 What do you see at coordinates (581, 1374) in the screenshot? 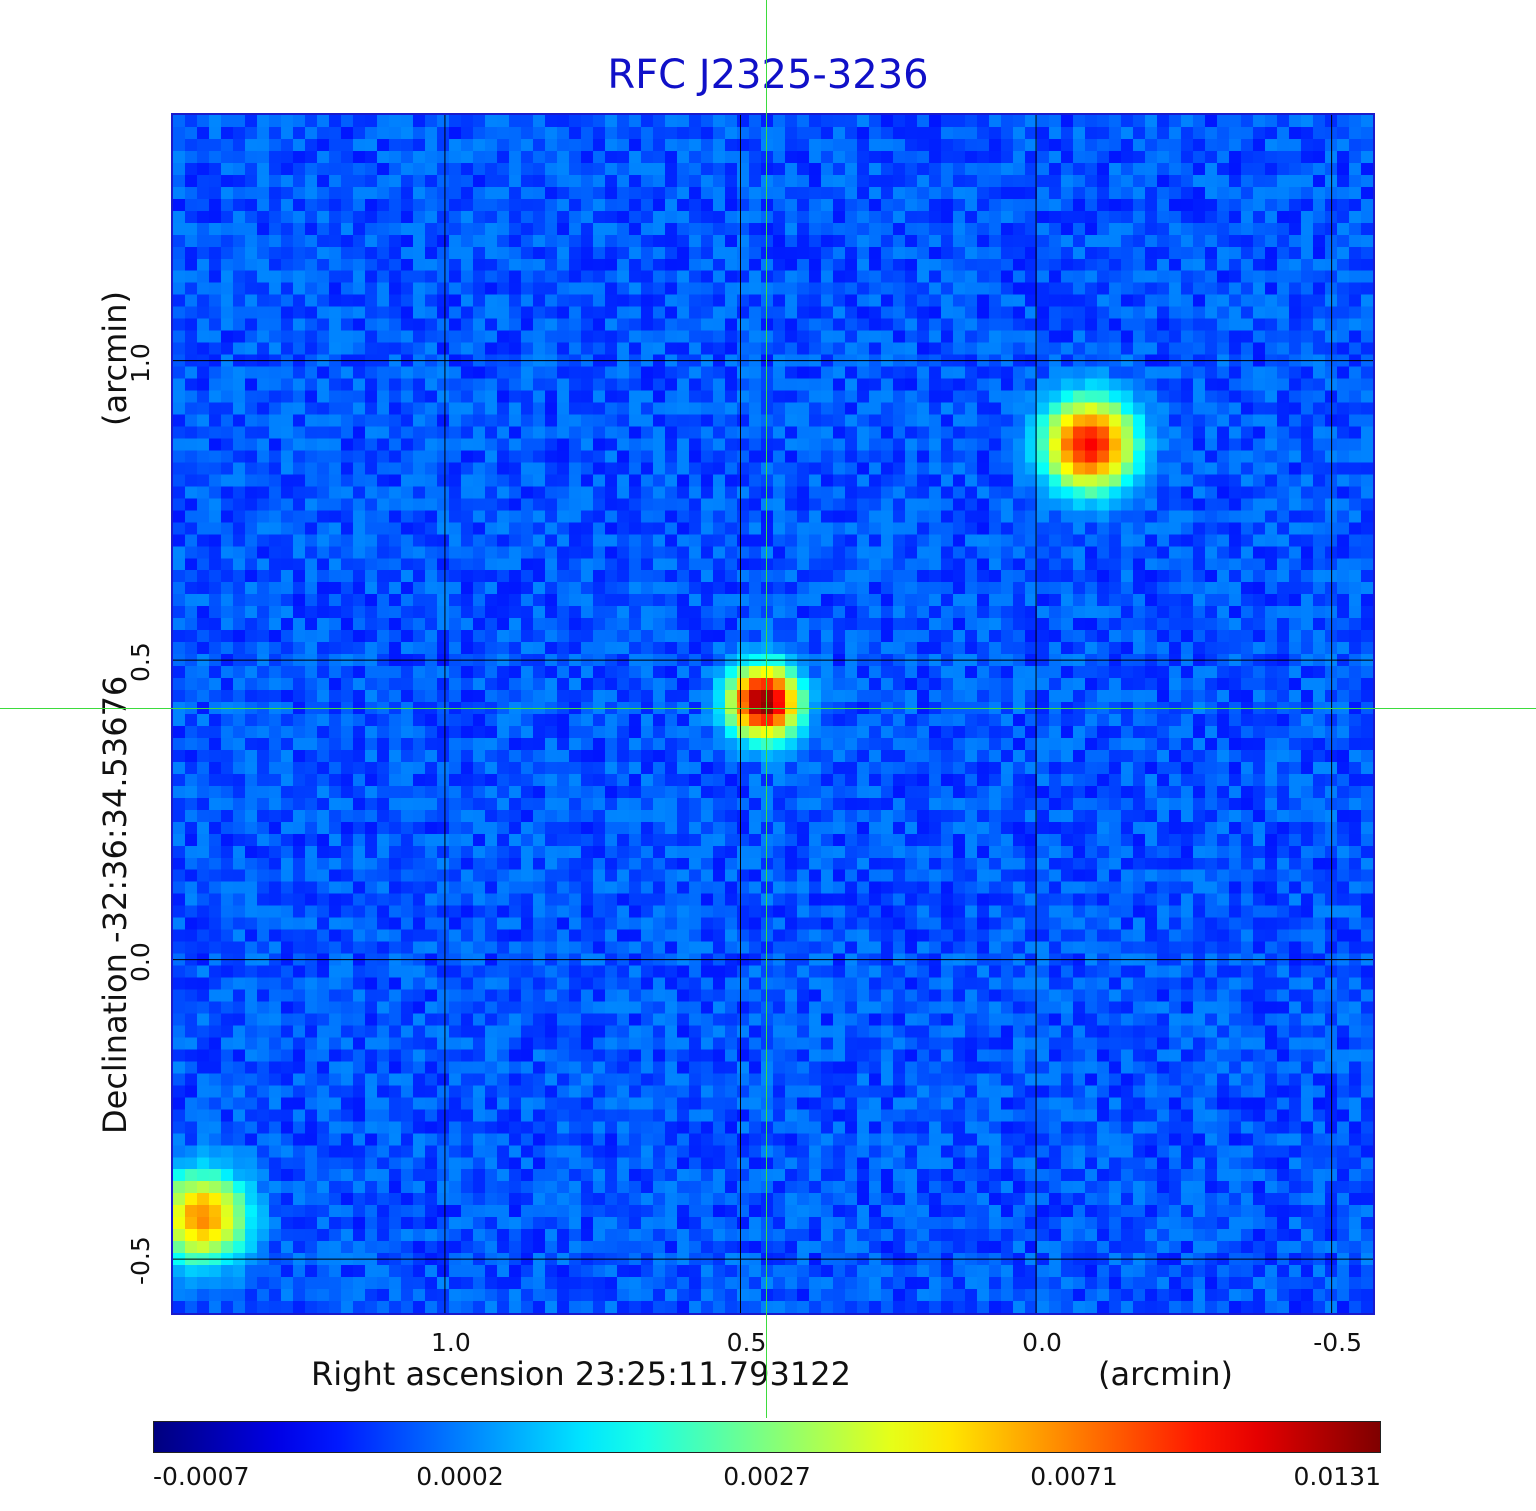
I see `x-axis-label: Right ascension 23:25:11.793122` at bounding box center [581, 1374].